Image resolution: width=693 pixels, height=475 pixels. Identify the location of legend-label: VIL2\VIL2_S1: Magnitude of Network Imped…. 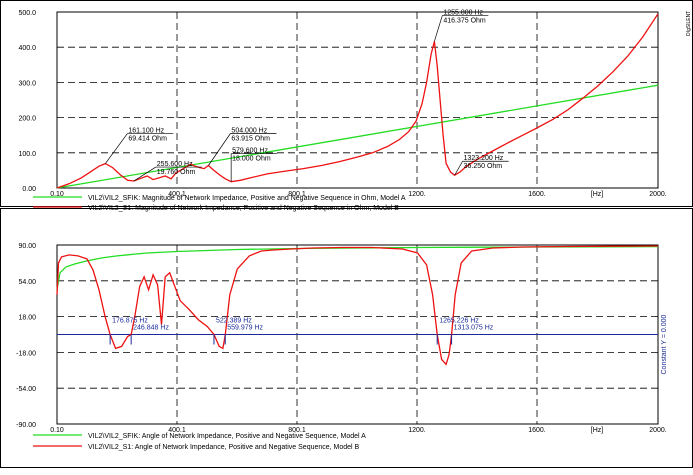
(243, 208).